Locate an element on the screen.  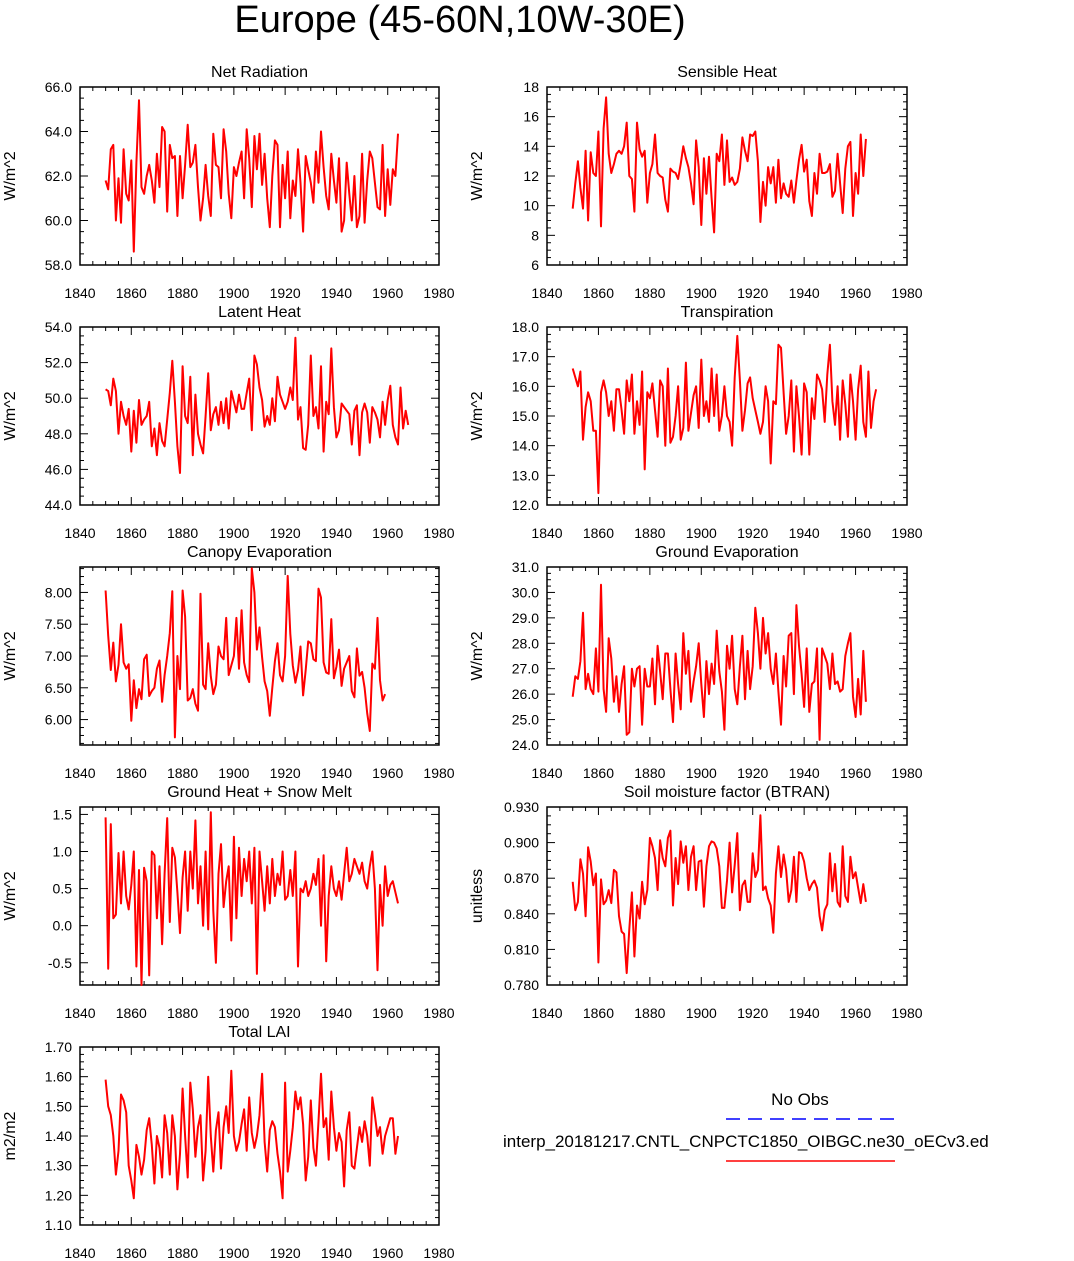
y-tick-label: 7.00 is located at coordinates (58, 656).